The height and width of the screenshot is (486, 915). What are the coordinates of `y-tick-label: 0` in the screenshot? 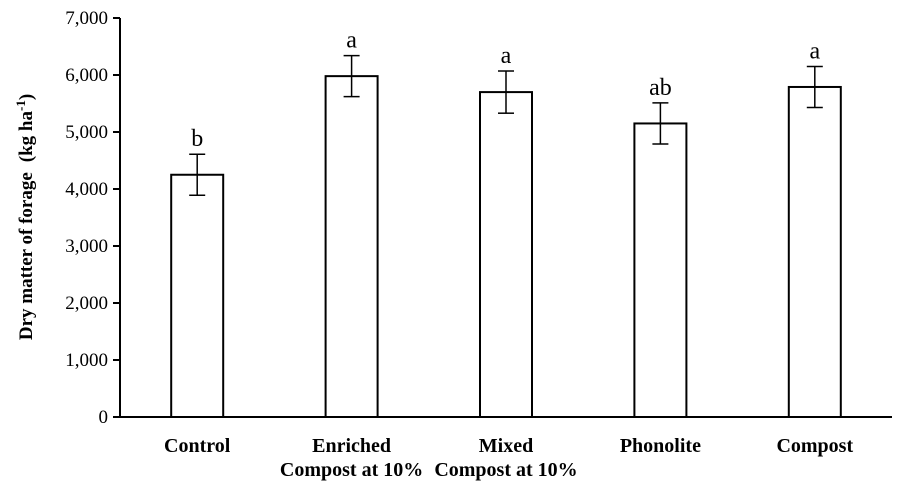 It's located at (104, 417).